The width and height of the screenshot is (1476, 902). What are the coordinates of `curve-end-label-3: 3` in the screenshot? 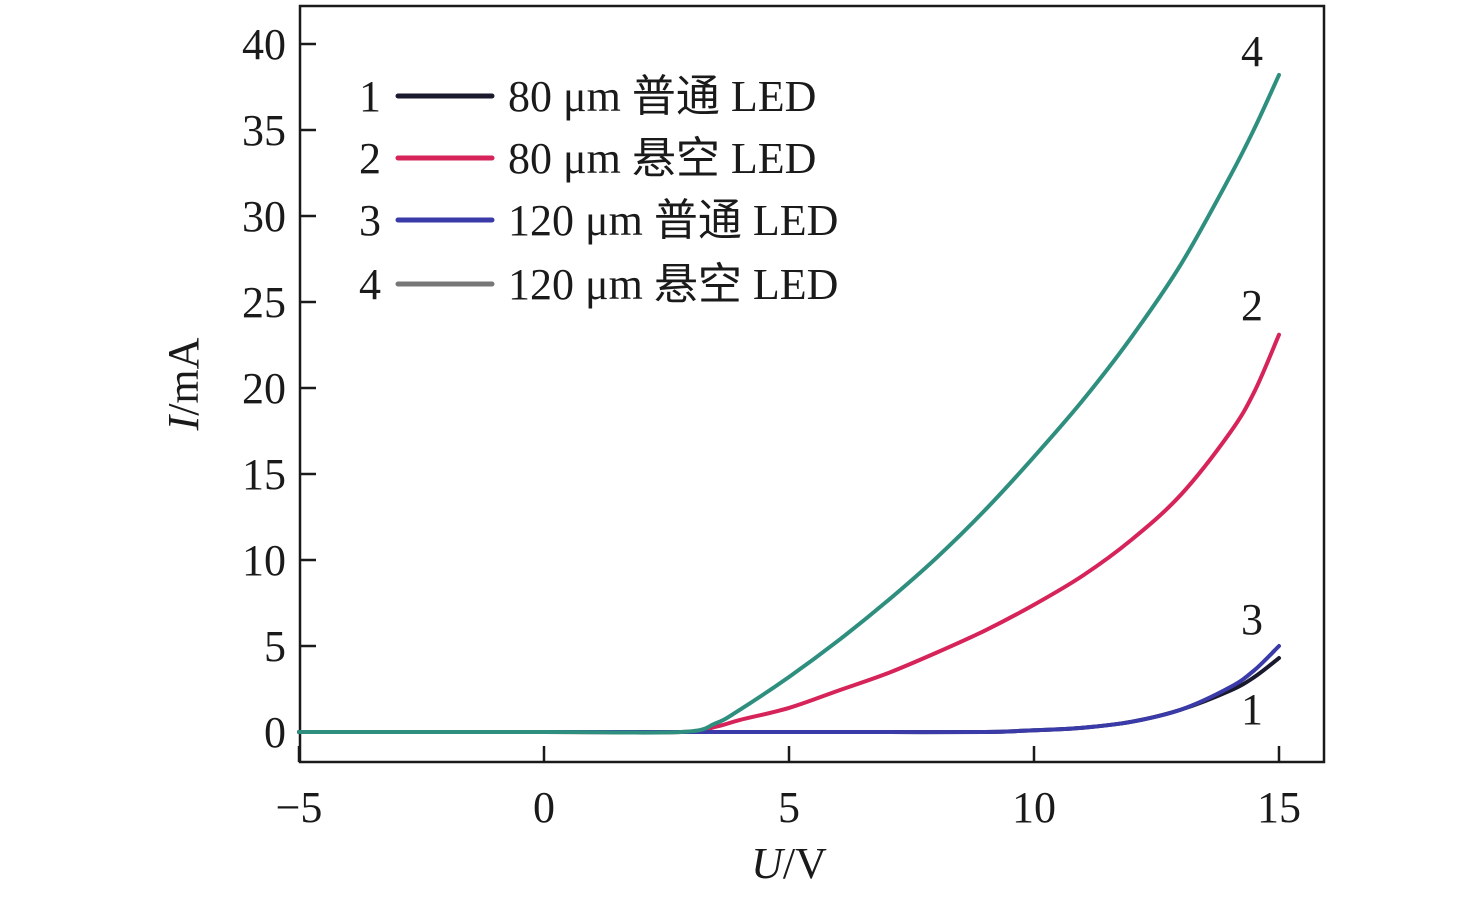 It's located at (1252, 619).